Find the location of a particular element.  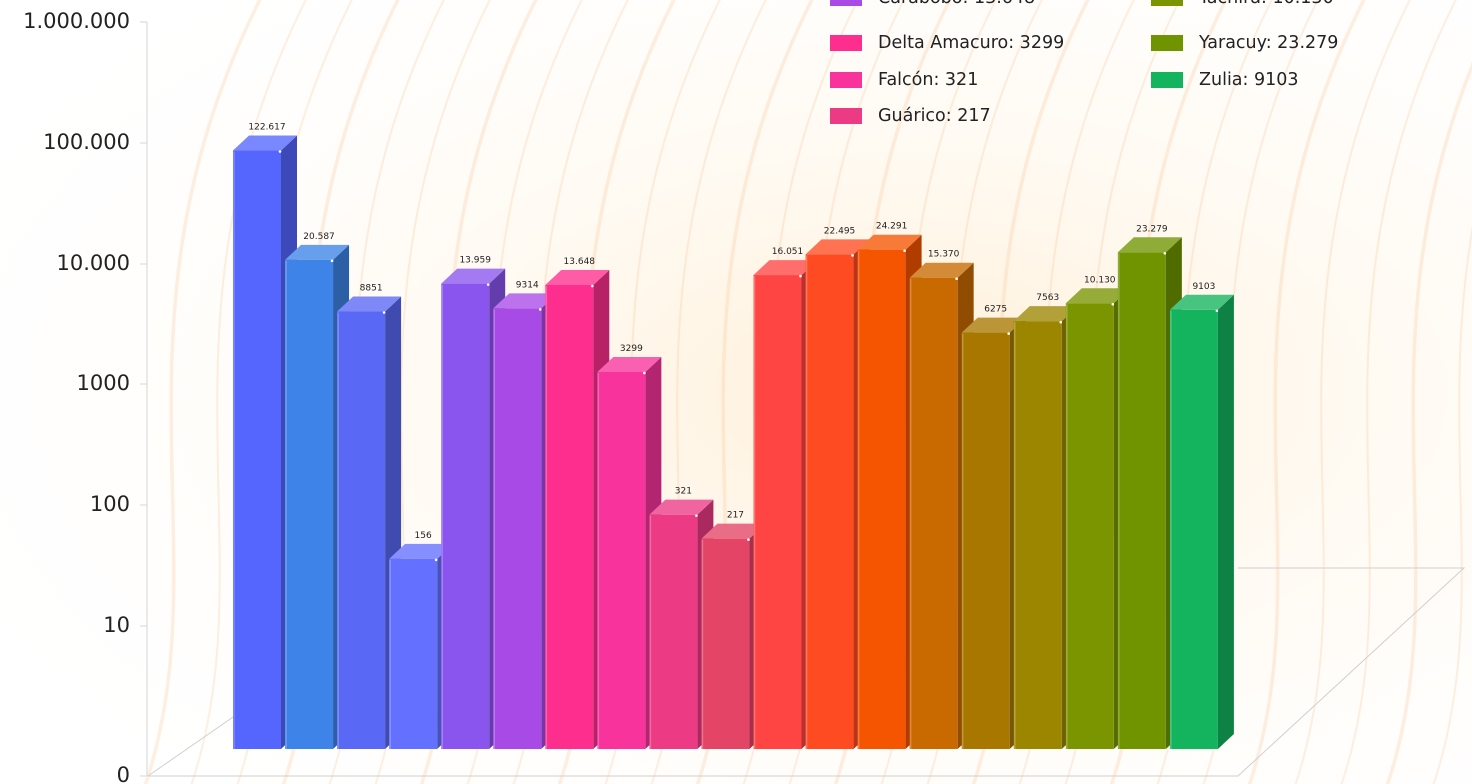

legend-item: Zulia: 9103 is located at coordinates (1225, 80).